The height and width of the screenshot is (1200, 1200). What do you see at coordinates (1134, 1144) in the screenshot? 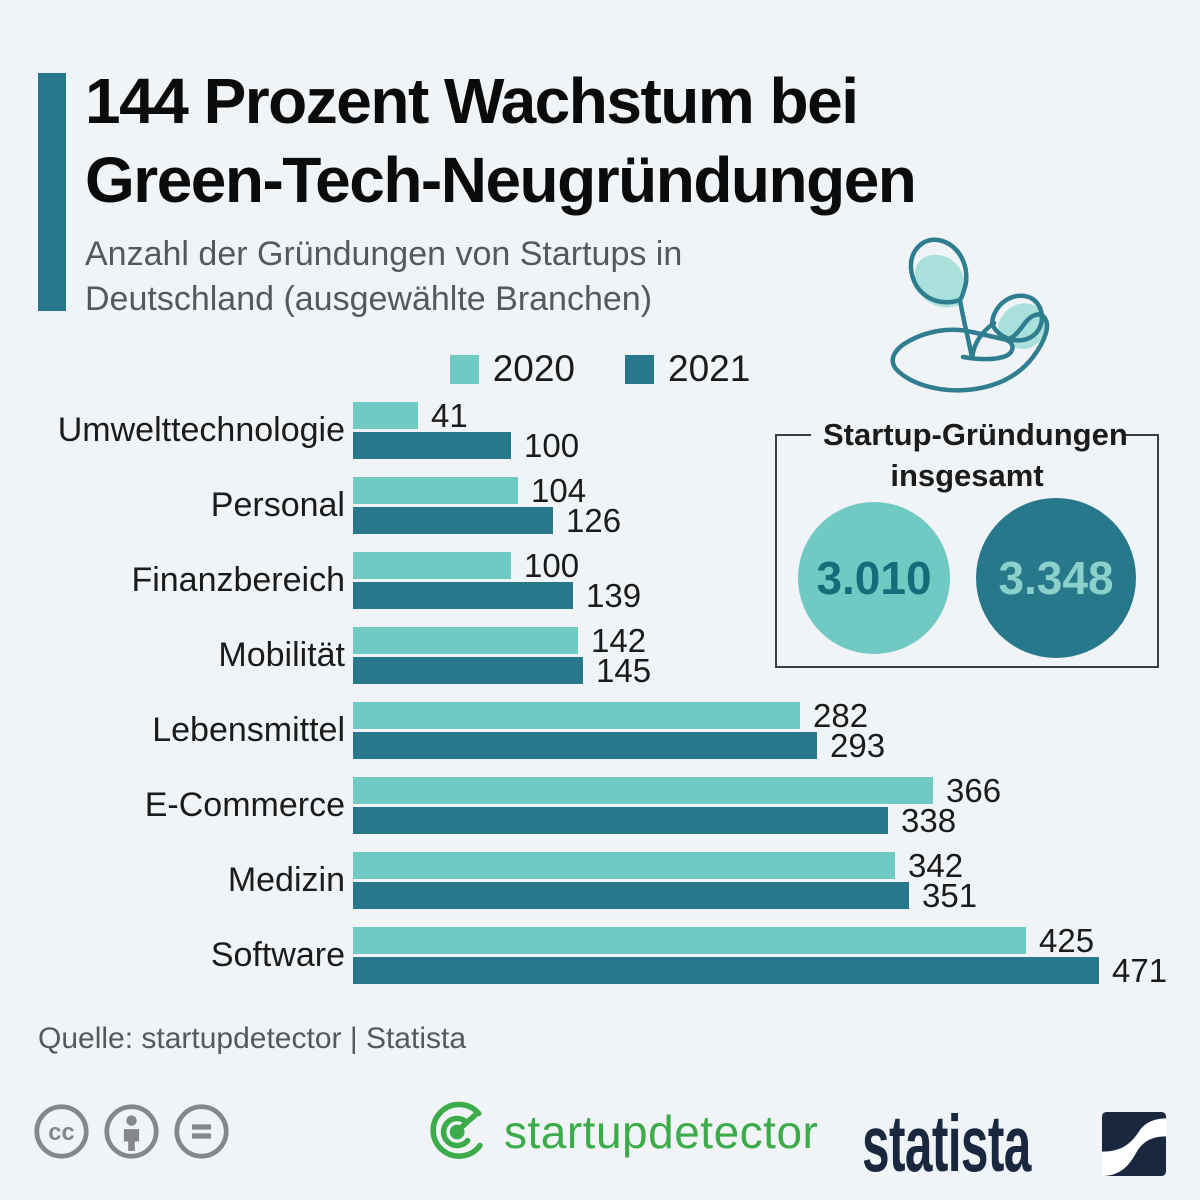
I see `statista-mark-icon` at bounding box center [1134, 1144].